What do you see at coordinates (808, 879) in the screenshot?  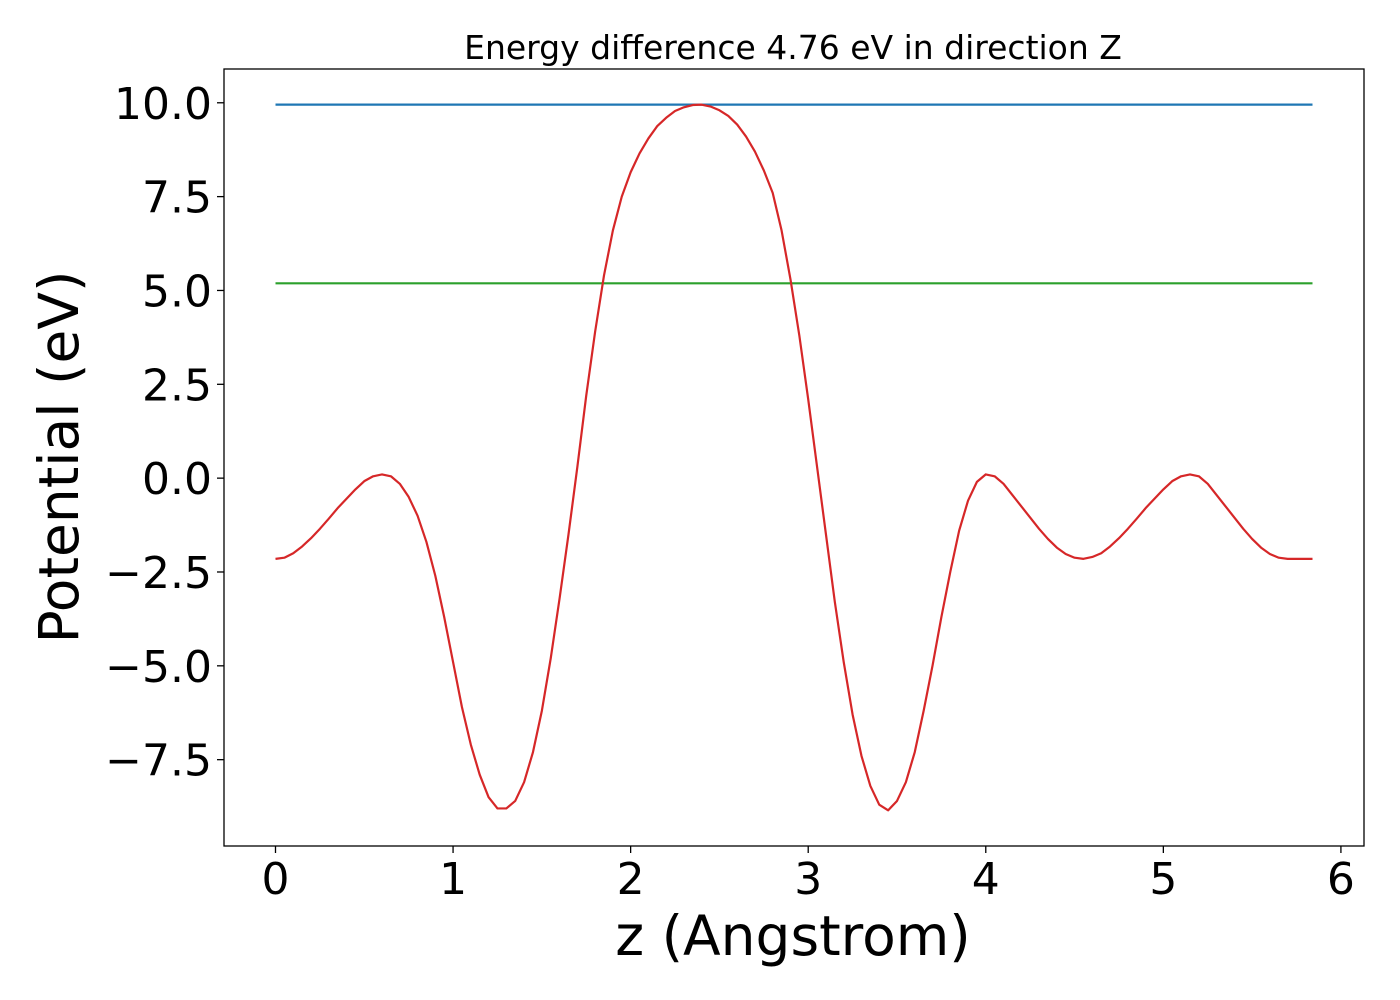 I see `x-tick-label: 3` at bounding box center [808, 879].